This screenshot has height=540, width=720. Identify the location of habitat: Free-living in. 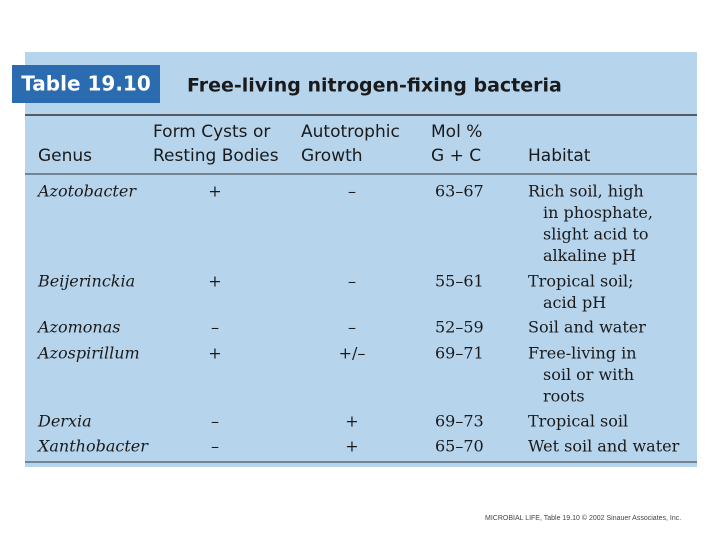
(582, 353).